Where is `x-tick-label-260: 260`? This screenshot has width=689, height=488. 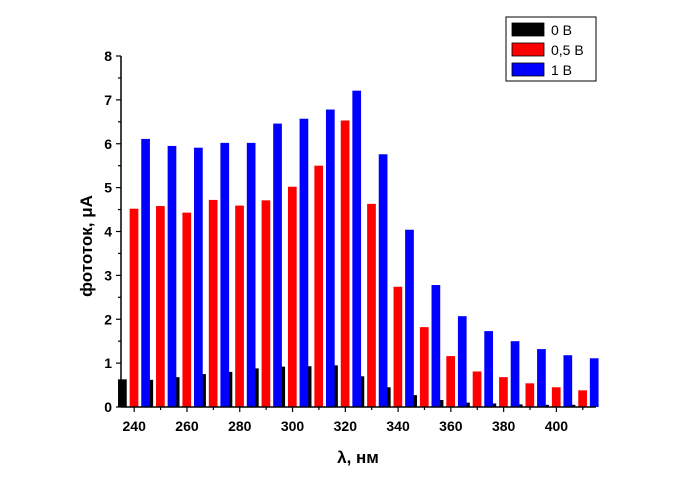 x-tick-label-260: 260 is located at coordinates (187, 426).